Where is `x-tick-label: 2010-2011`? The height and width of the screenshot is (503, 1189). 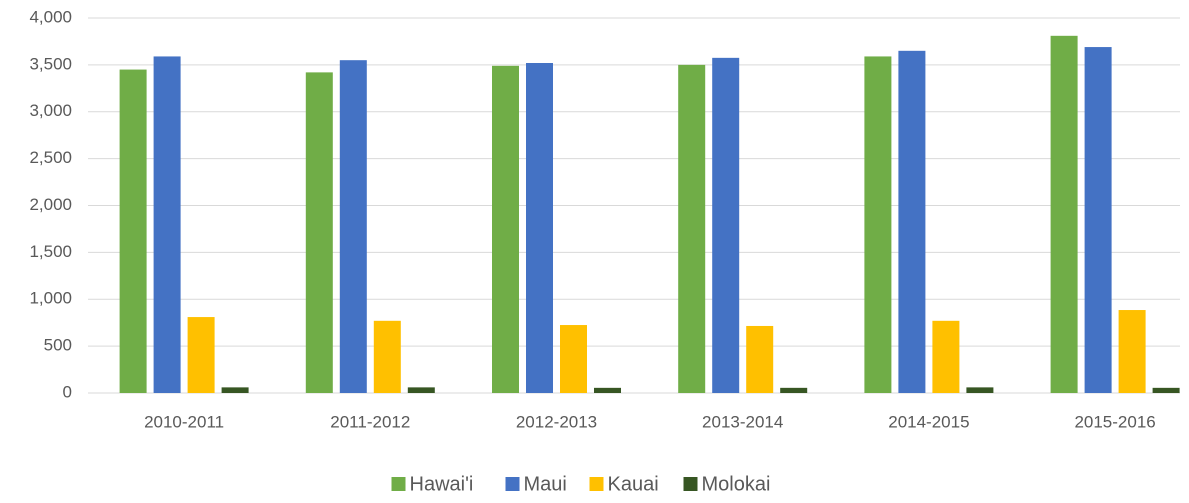 x-tick-label: 2010-2011 is located at coordinates (184, 421).